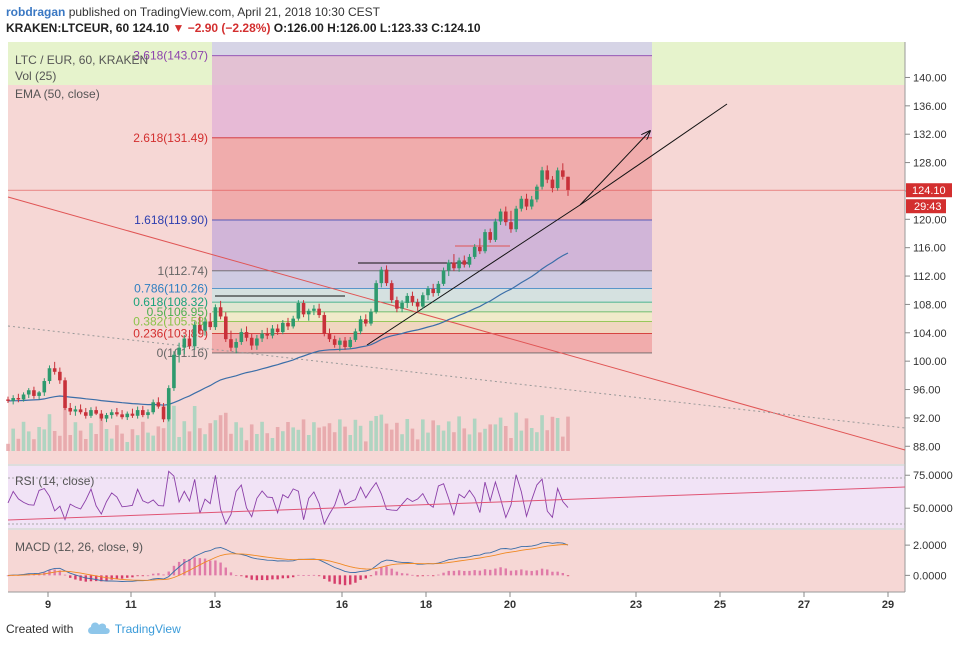 The height and width of the screenshot is (648, 963). Describe the element at coordinates (929, 190) in the screenshot. I see `last-price-box` at that location.